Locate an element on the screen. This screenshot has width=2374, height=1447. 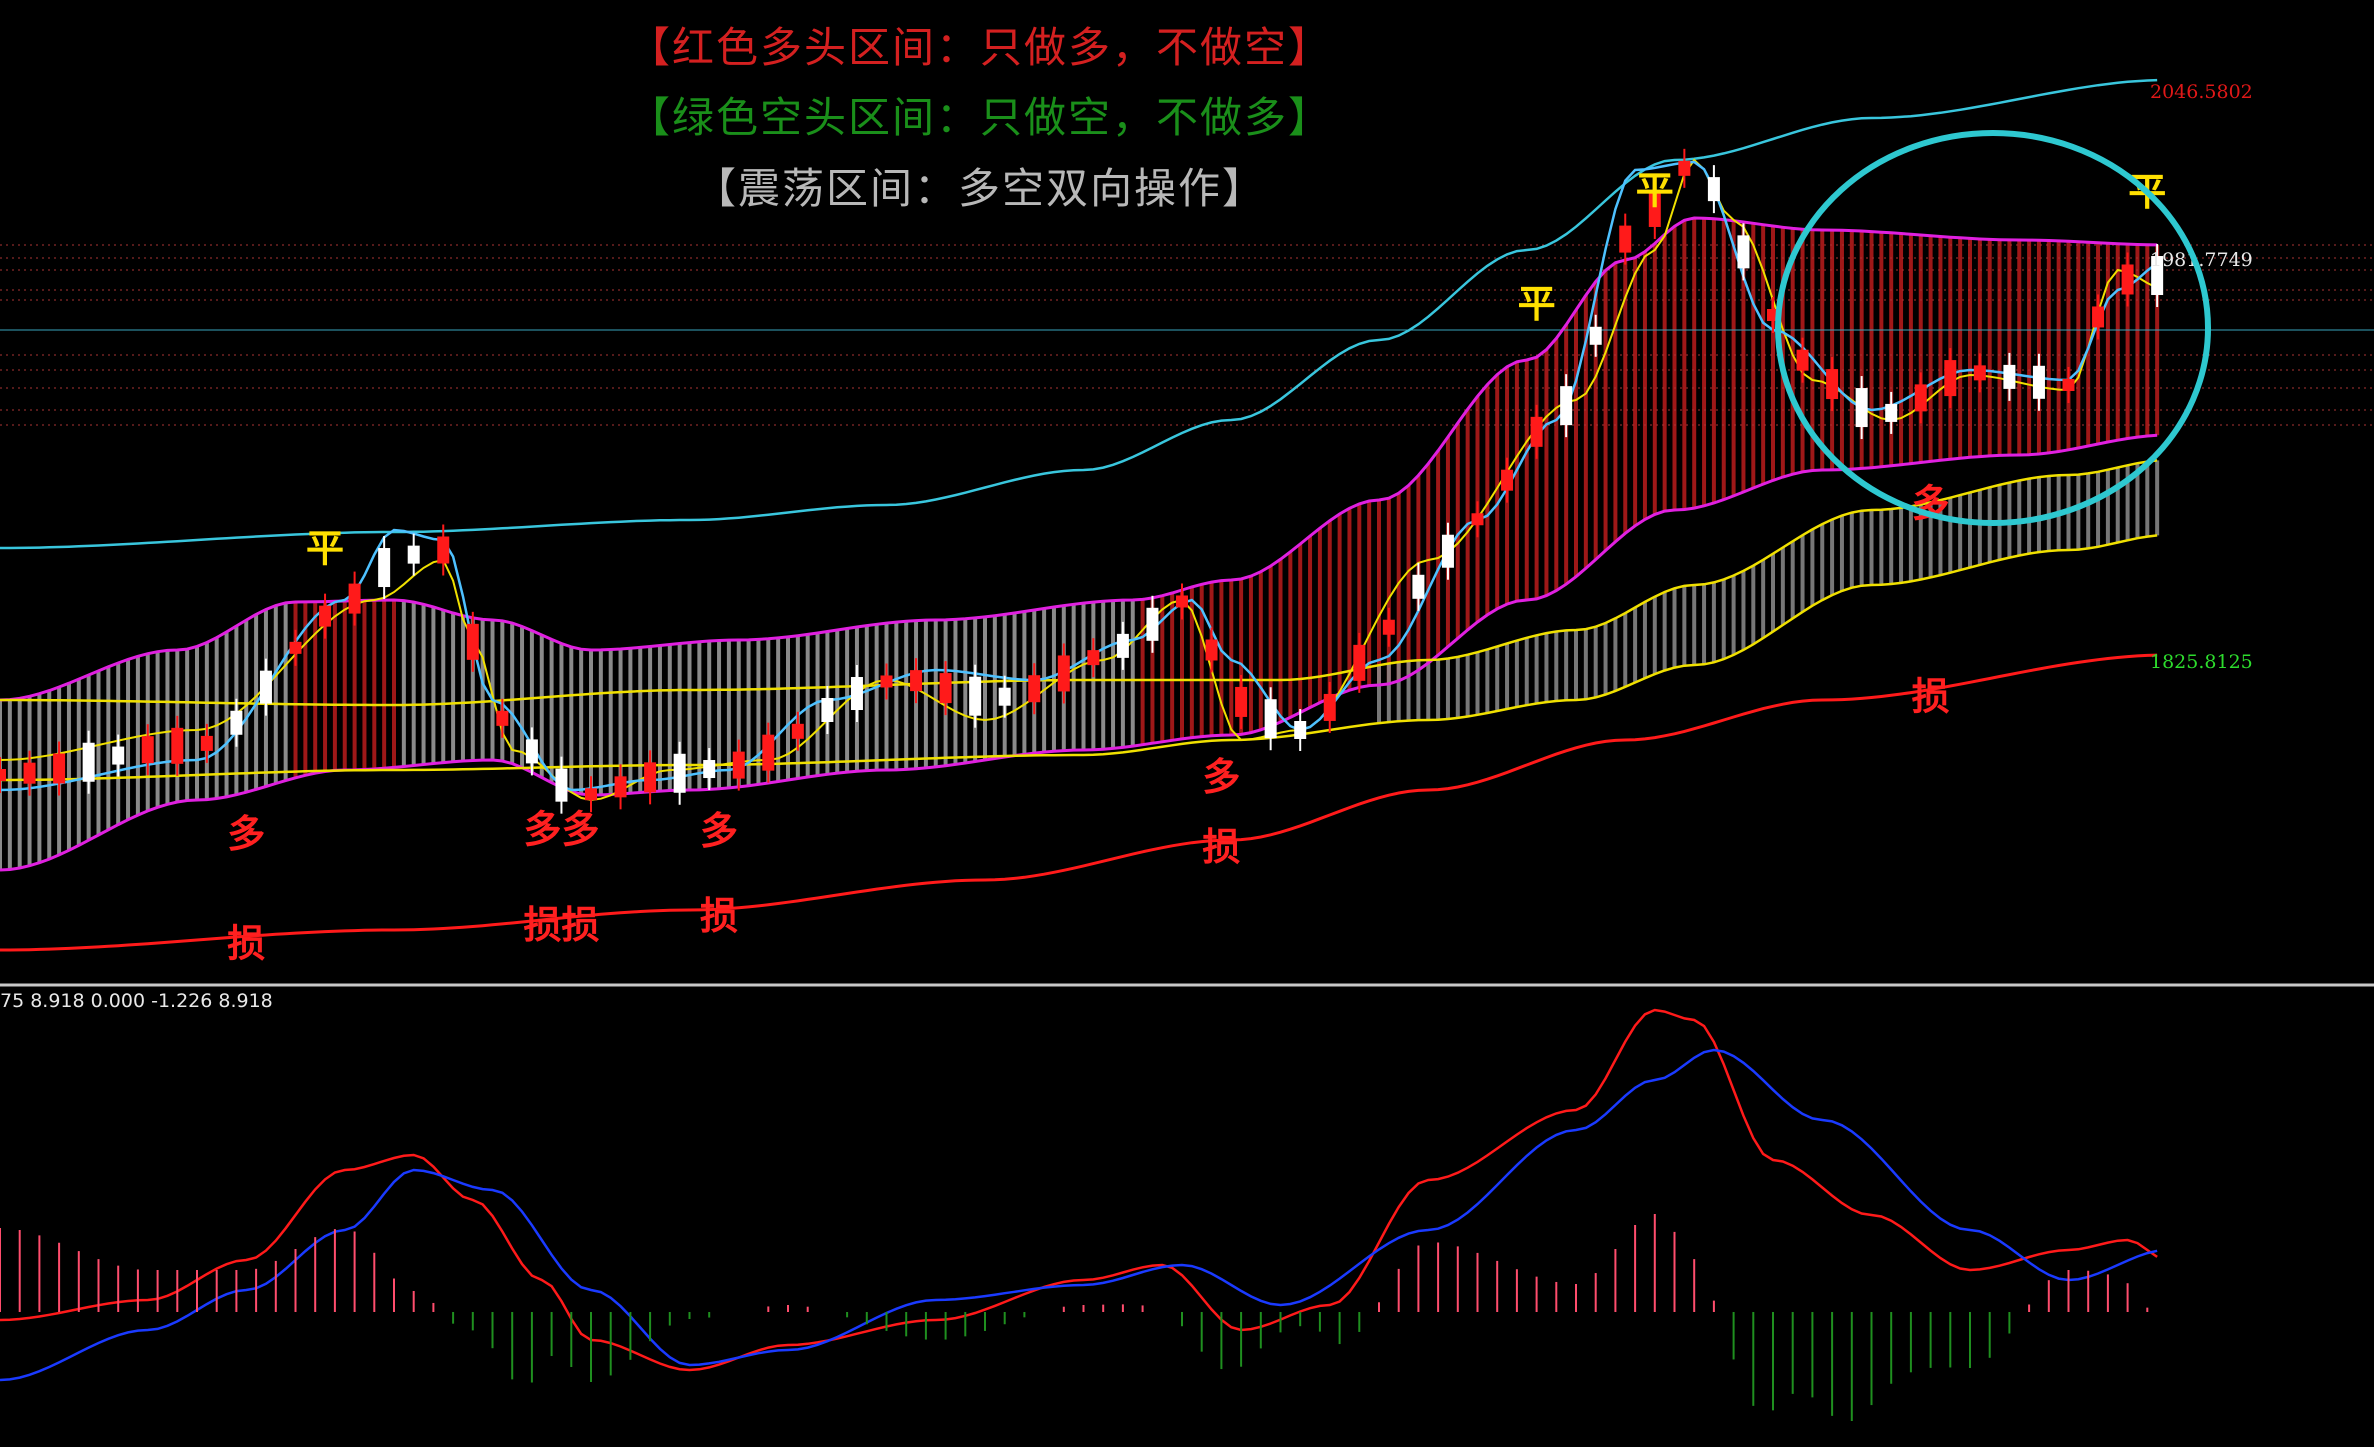
price-label-lower: 1825.8125 is located at coordinates (2201, 662).